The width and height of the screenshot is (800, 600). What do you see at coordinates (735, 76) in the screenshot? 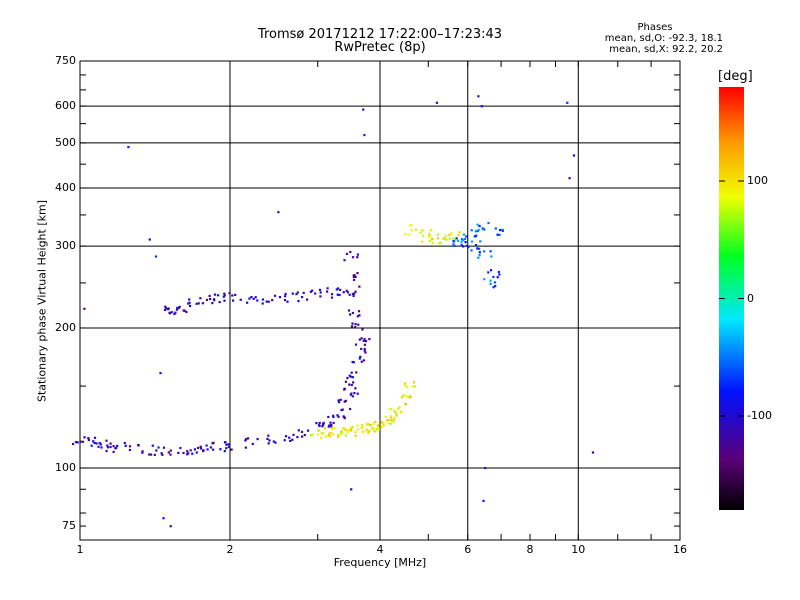
I see `colorbar-label: [deg]` at bounding box center [735, 76].